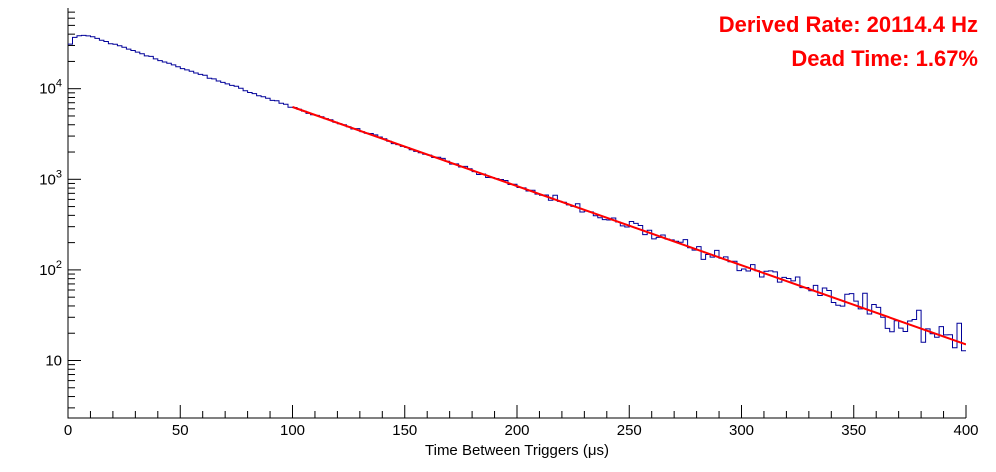 The image size is (996, 472). What do you see at coordinates (848, 24) in the screenshot?
I see `annotation-derived-rate: Derived Rate: 20114.4 Hz` at bounding box center [848, 24].